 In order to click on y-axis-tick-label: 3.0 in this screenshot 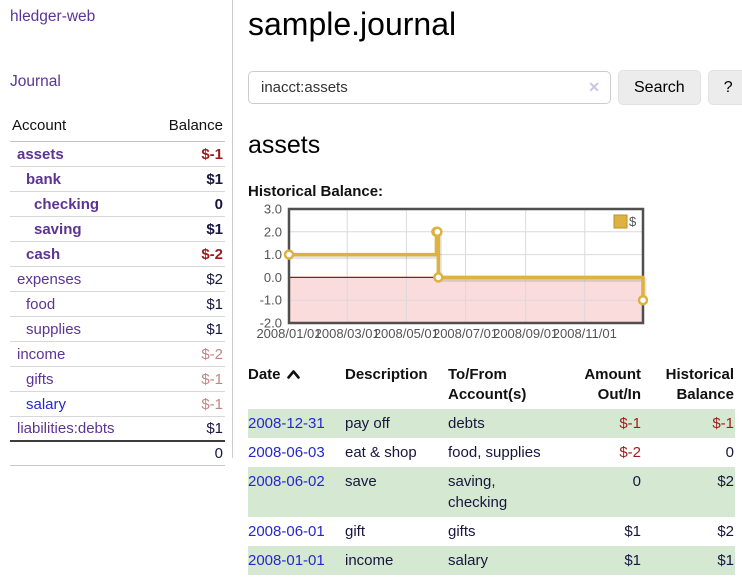, I will do `click(273, 210)`.